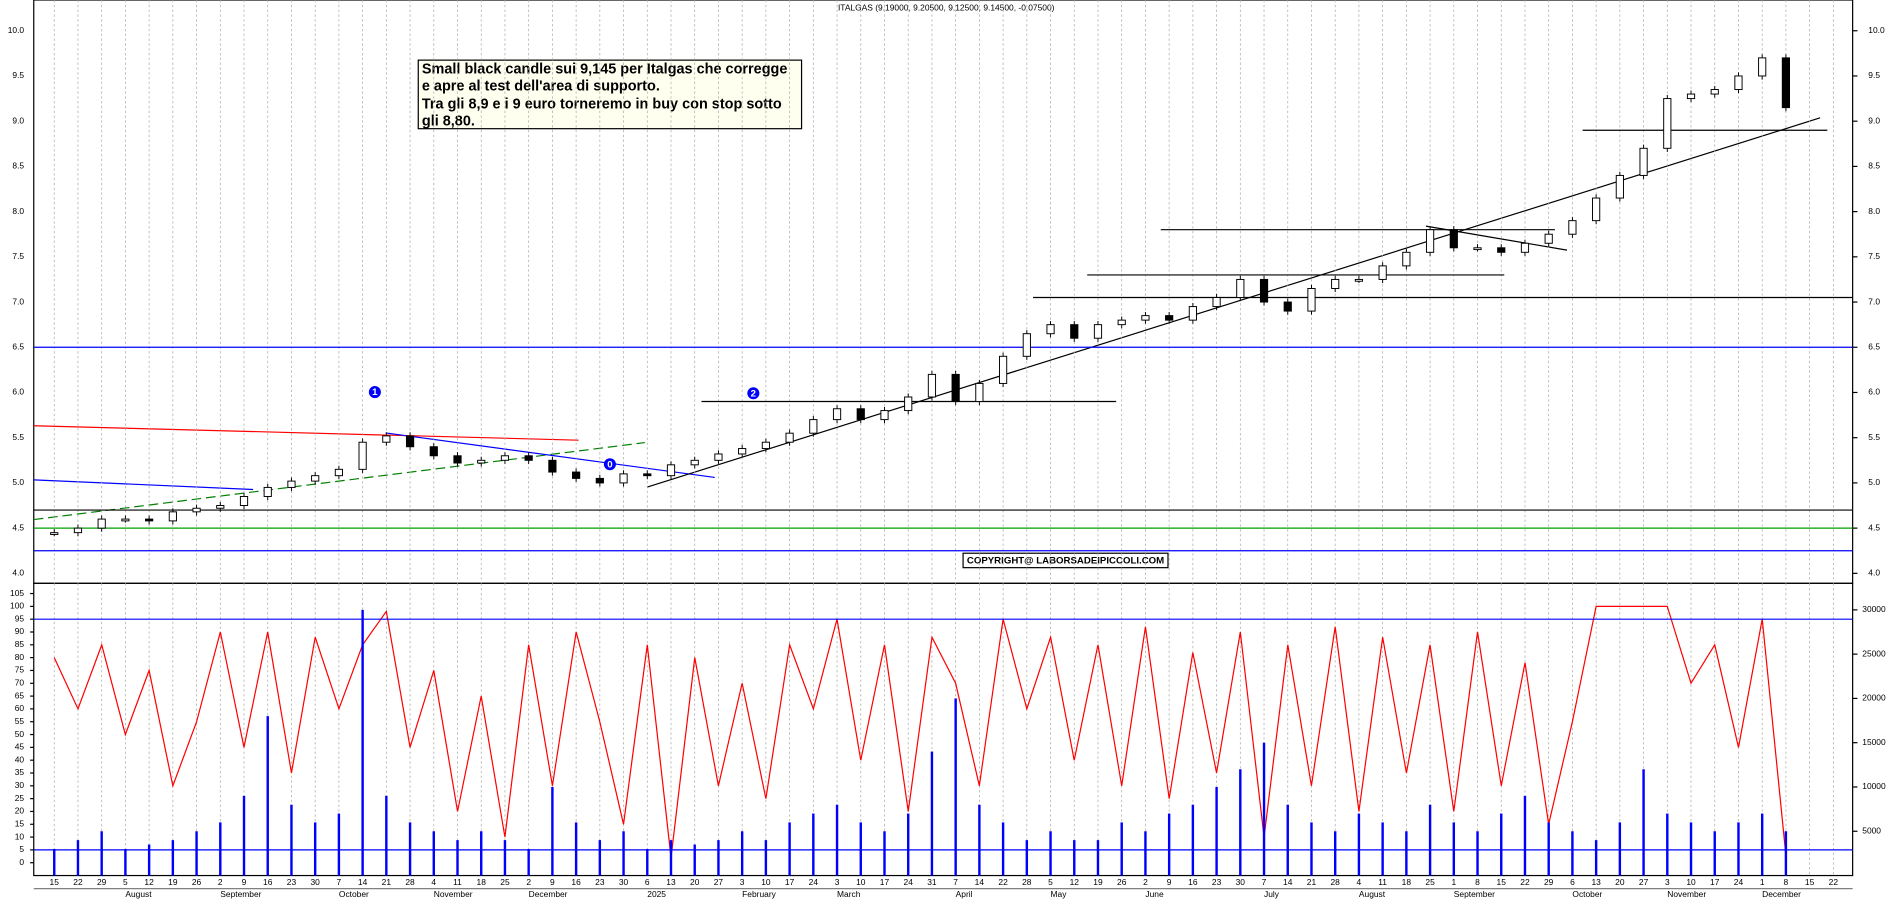 The width and height of the screenshot is (1890, 902). What do you see at coordinates (17, 606) in the screenshot?
I see `y-tick-label: 100` at bounding box center [17, 606].